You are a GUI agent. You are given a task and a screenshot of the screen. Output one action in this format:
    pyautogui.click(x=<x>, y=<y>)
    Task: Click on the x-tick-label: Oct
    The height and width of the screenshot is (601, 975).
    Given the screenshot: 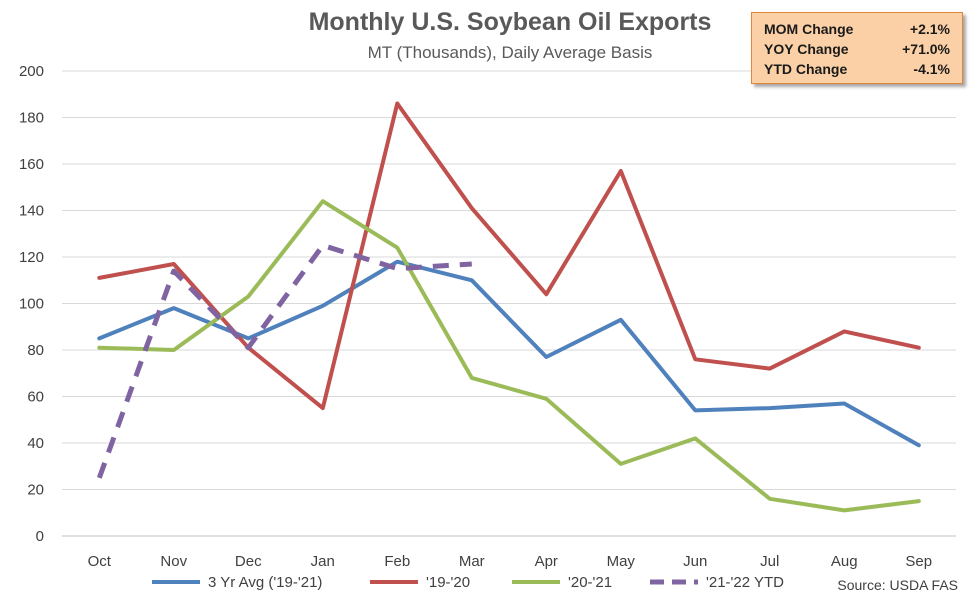 What is the action you would take?
    pyautogui.click(x=100, y=561)
    